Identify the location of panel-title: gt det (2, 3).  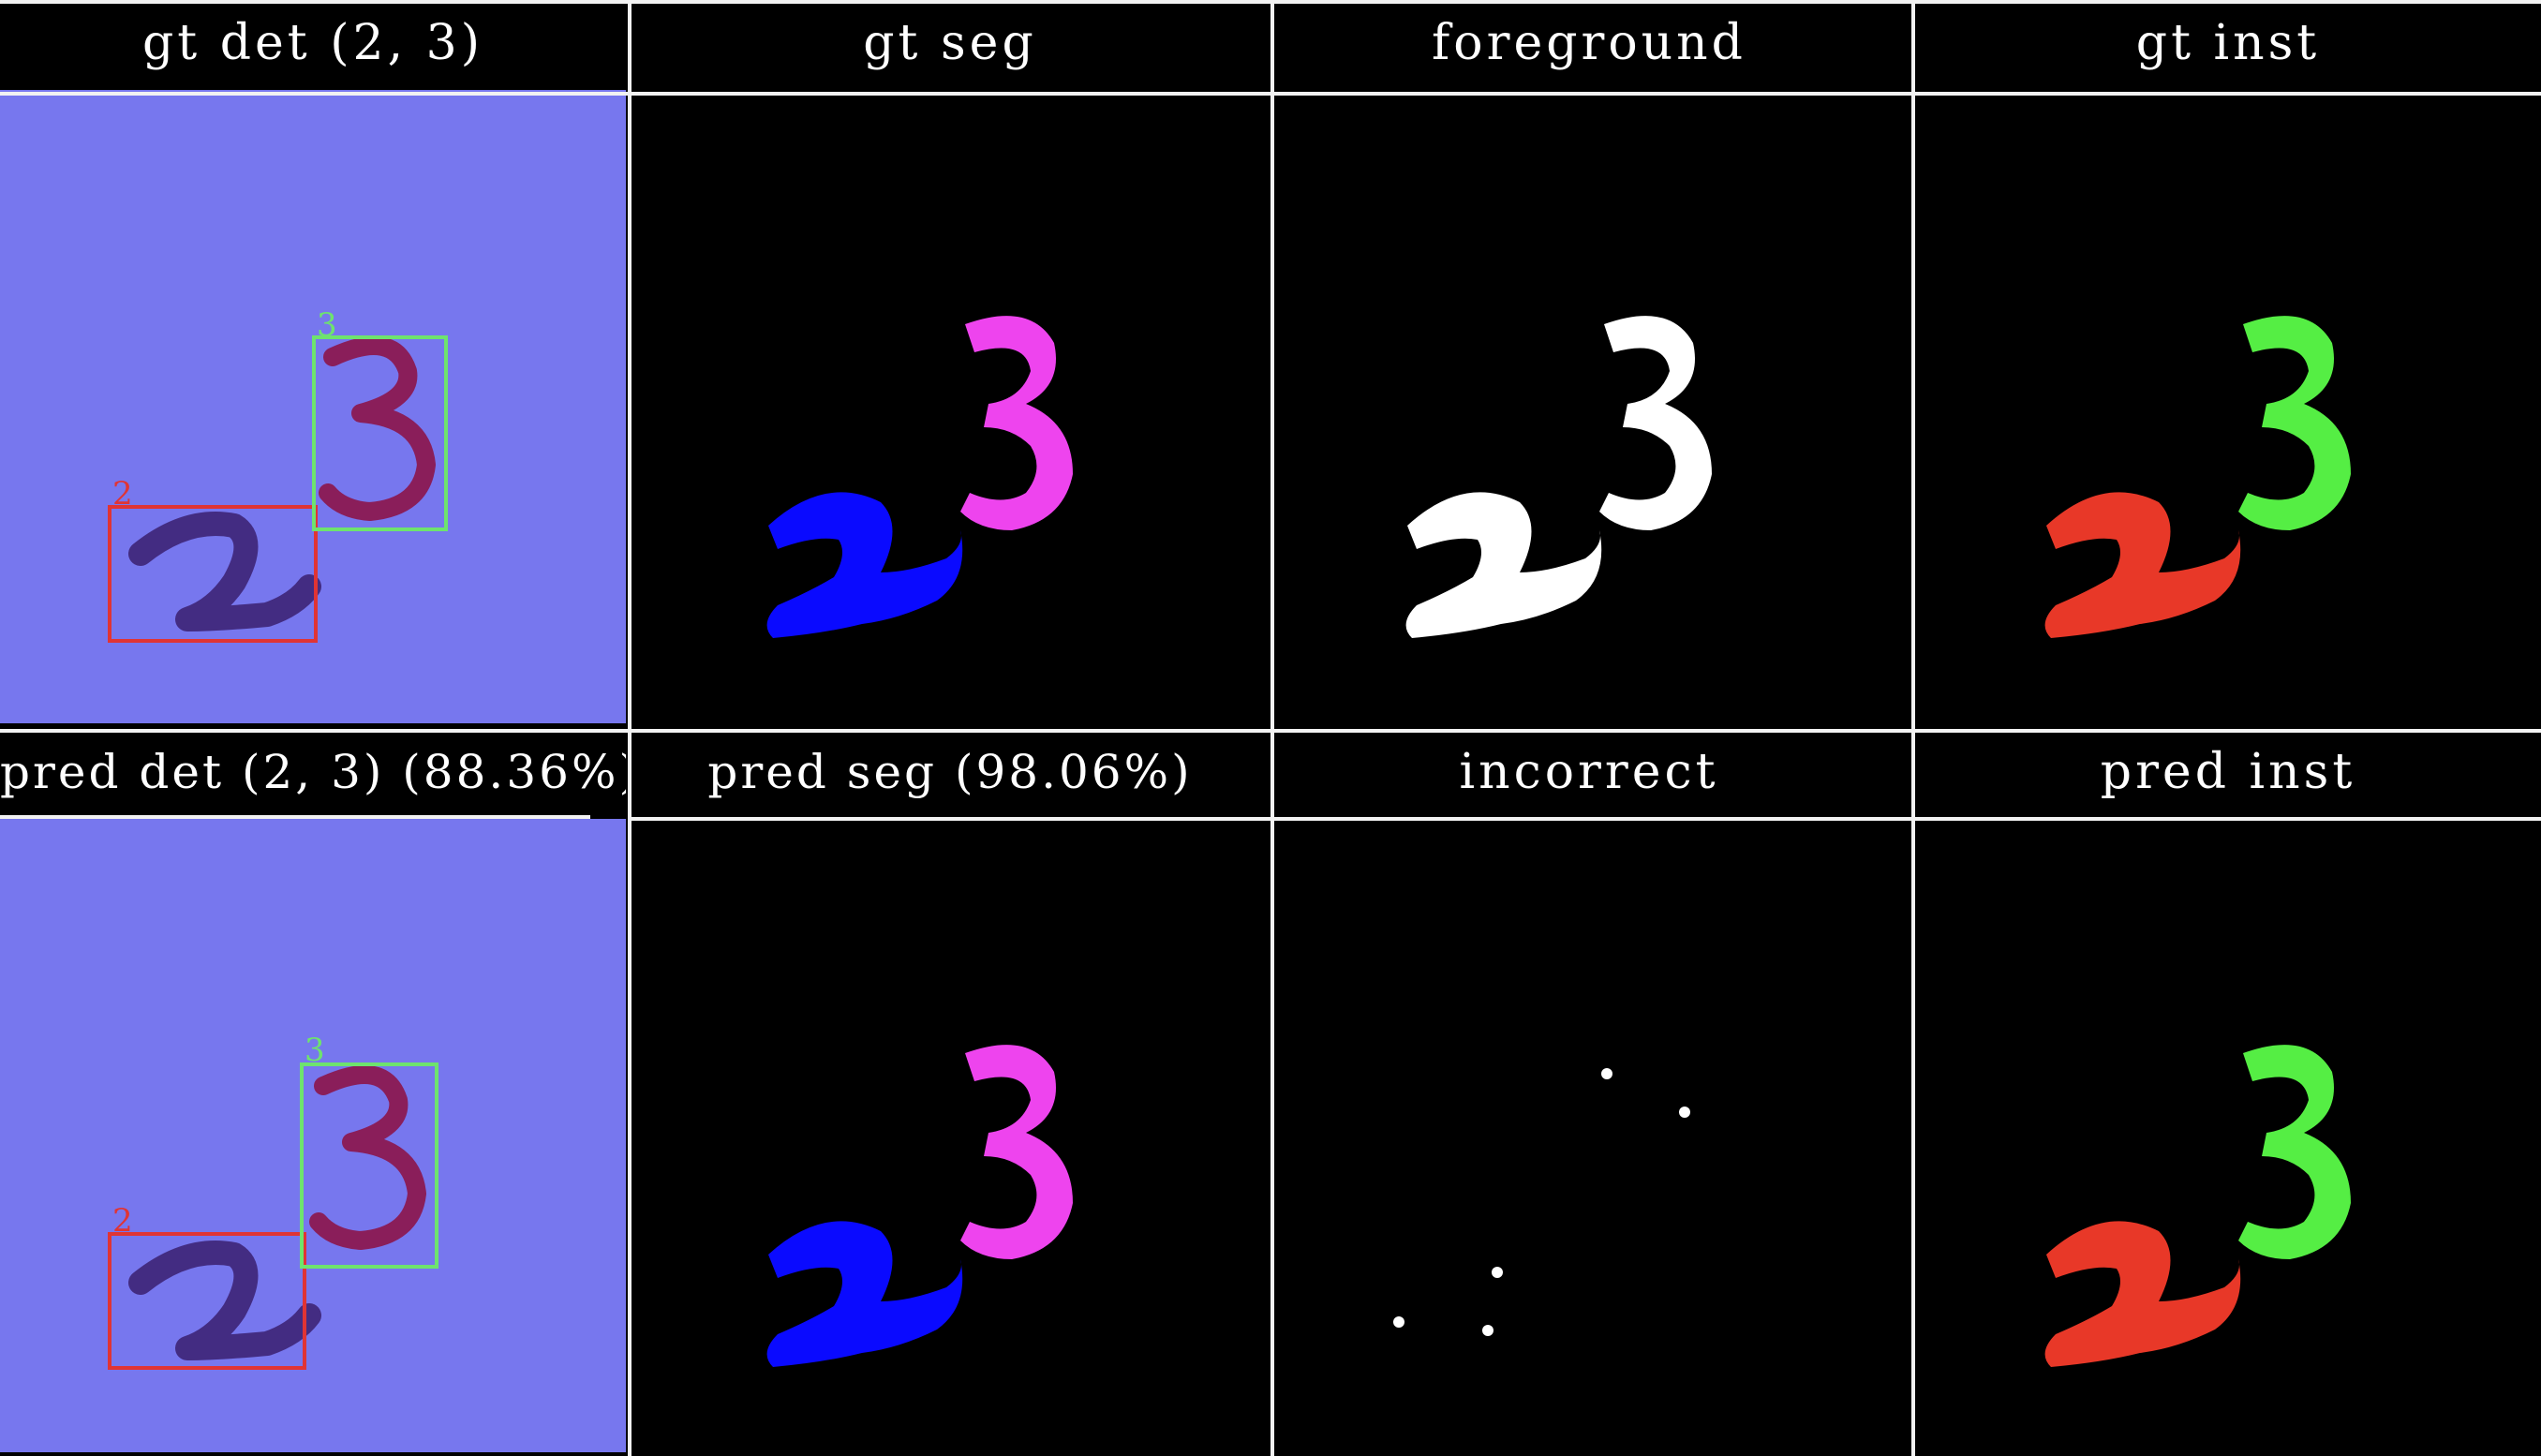
(313, 43).